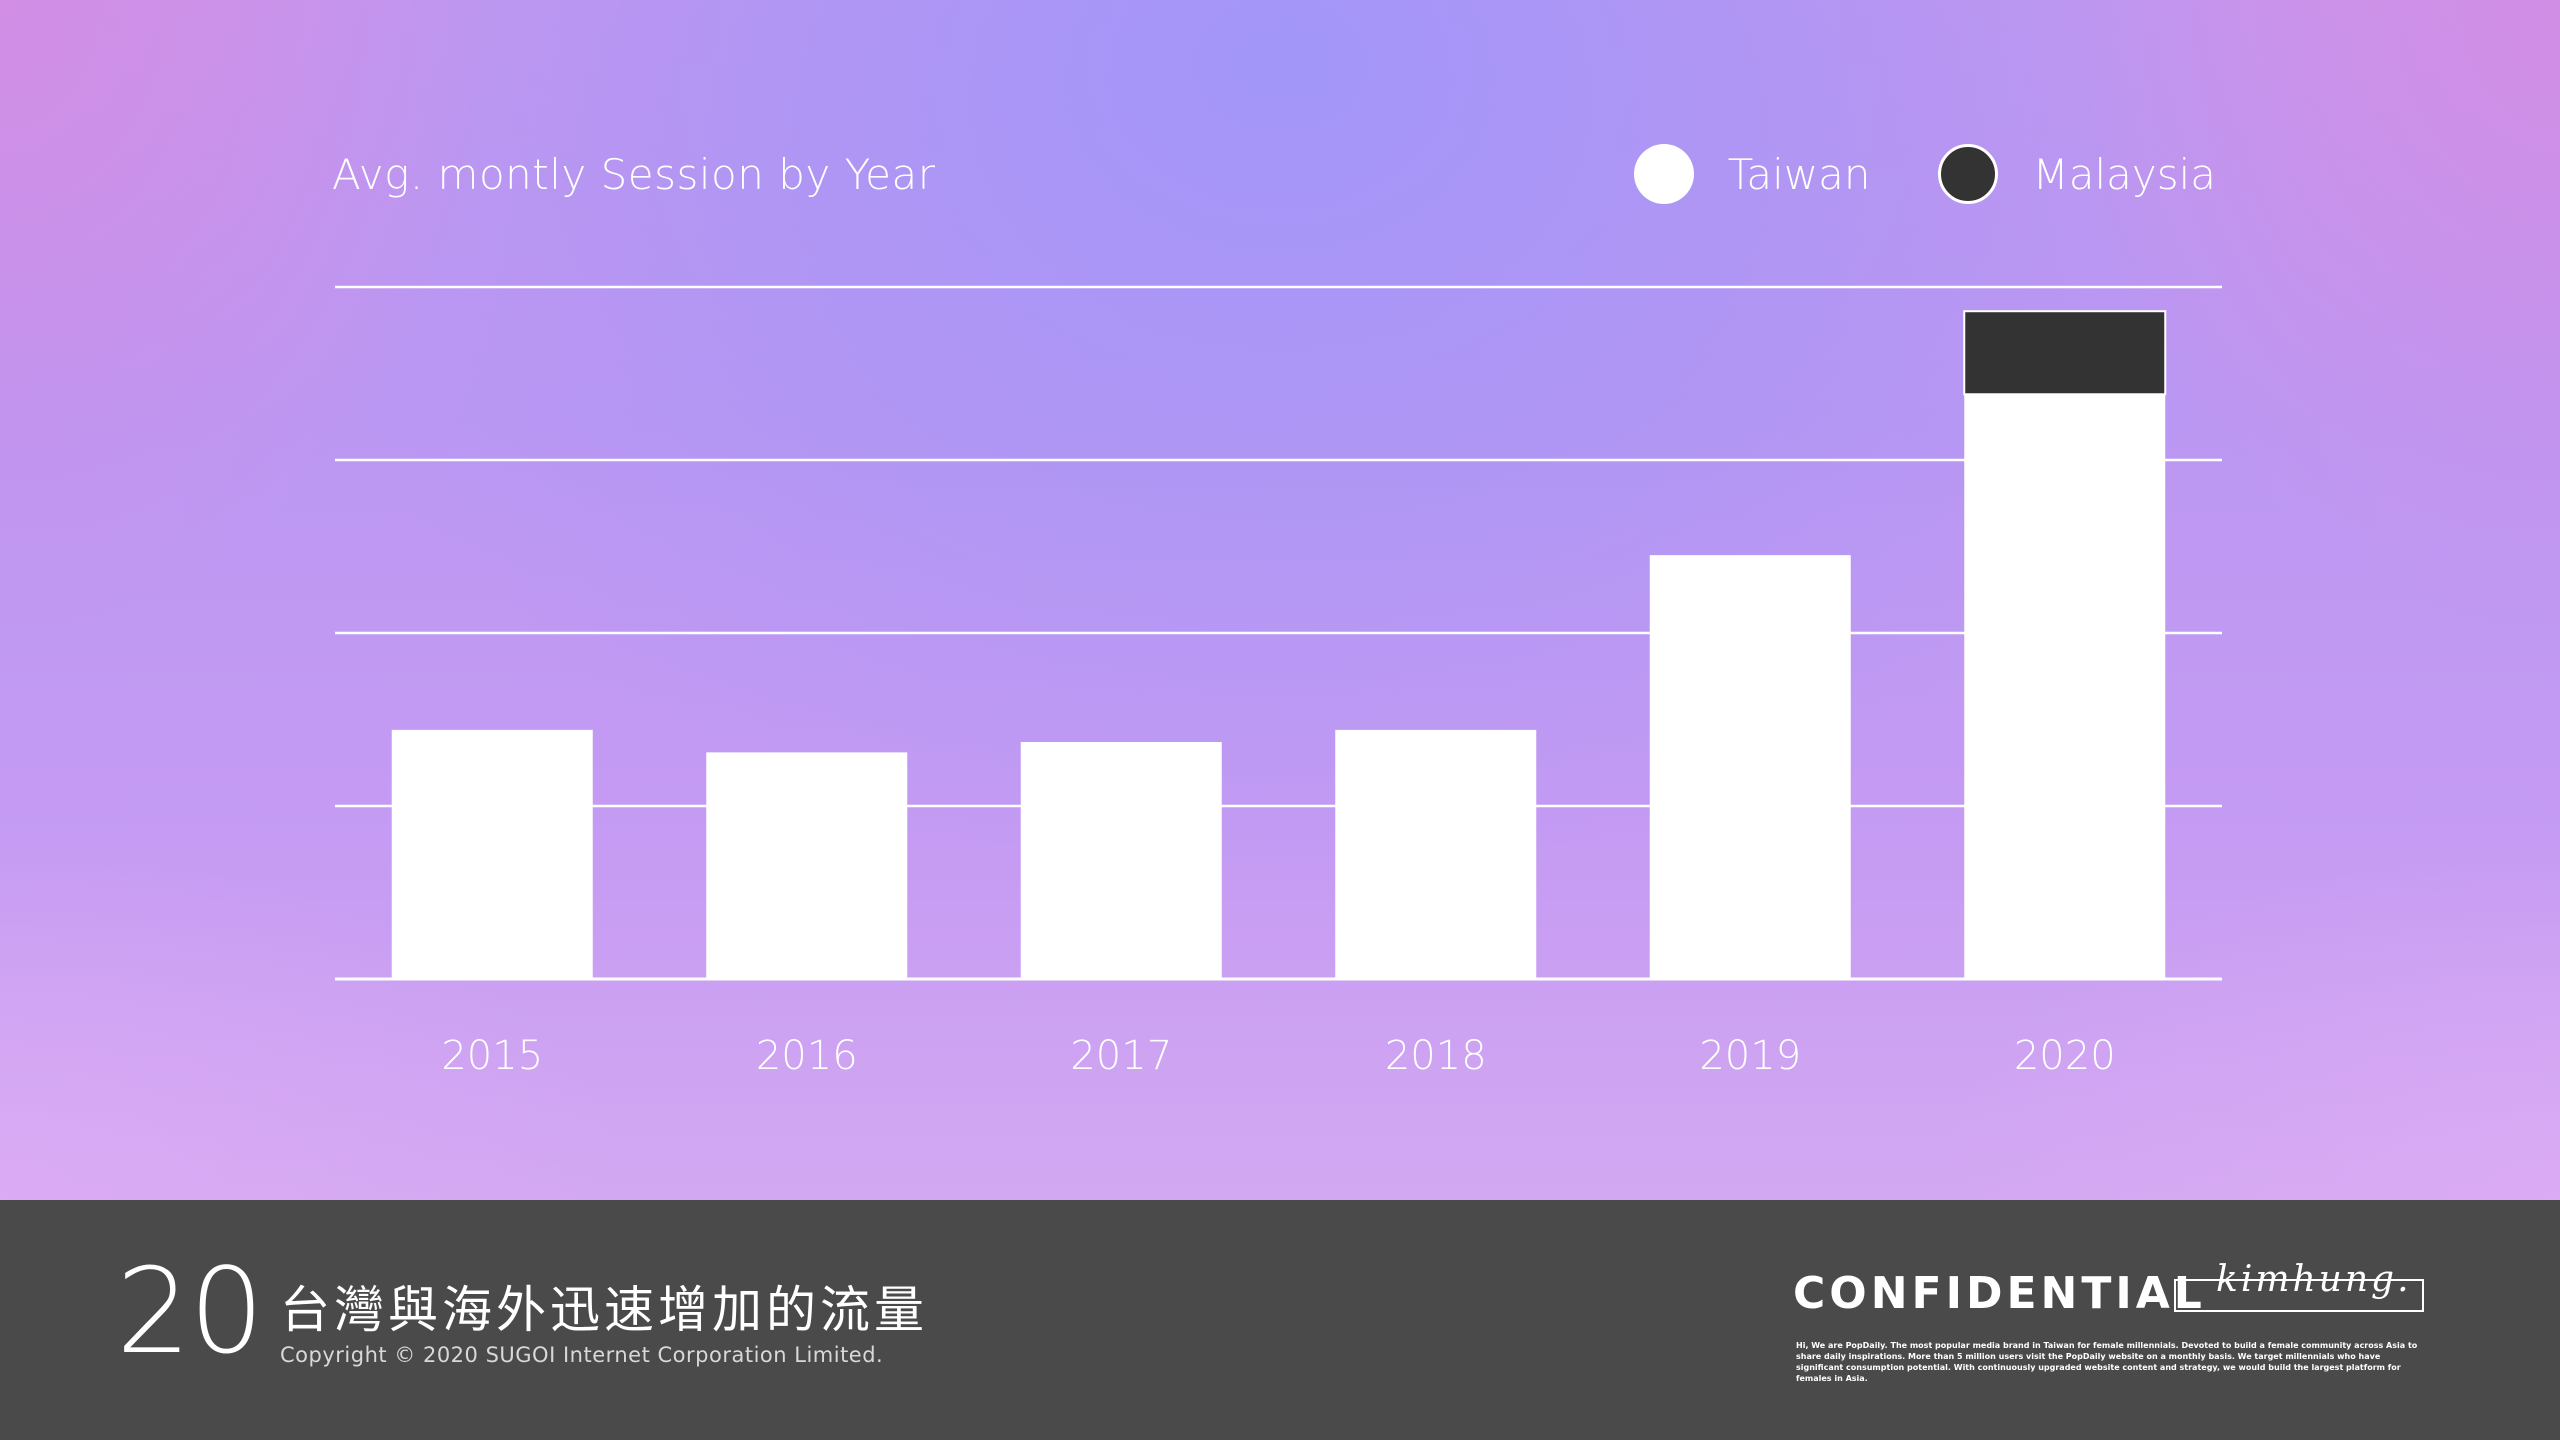 The image size is (2560, 1440). What do you see at coordinates (1750, 1056) in the screenshot?
I see `x-tick-label-2019: 2019` at bounding box center [1750, 1056].